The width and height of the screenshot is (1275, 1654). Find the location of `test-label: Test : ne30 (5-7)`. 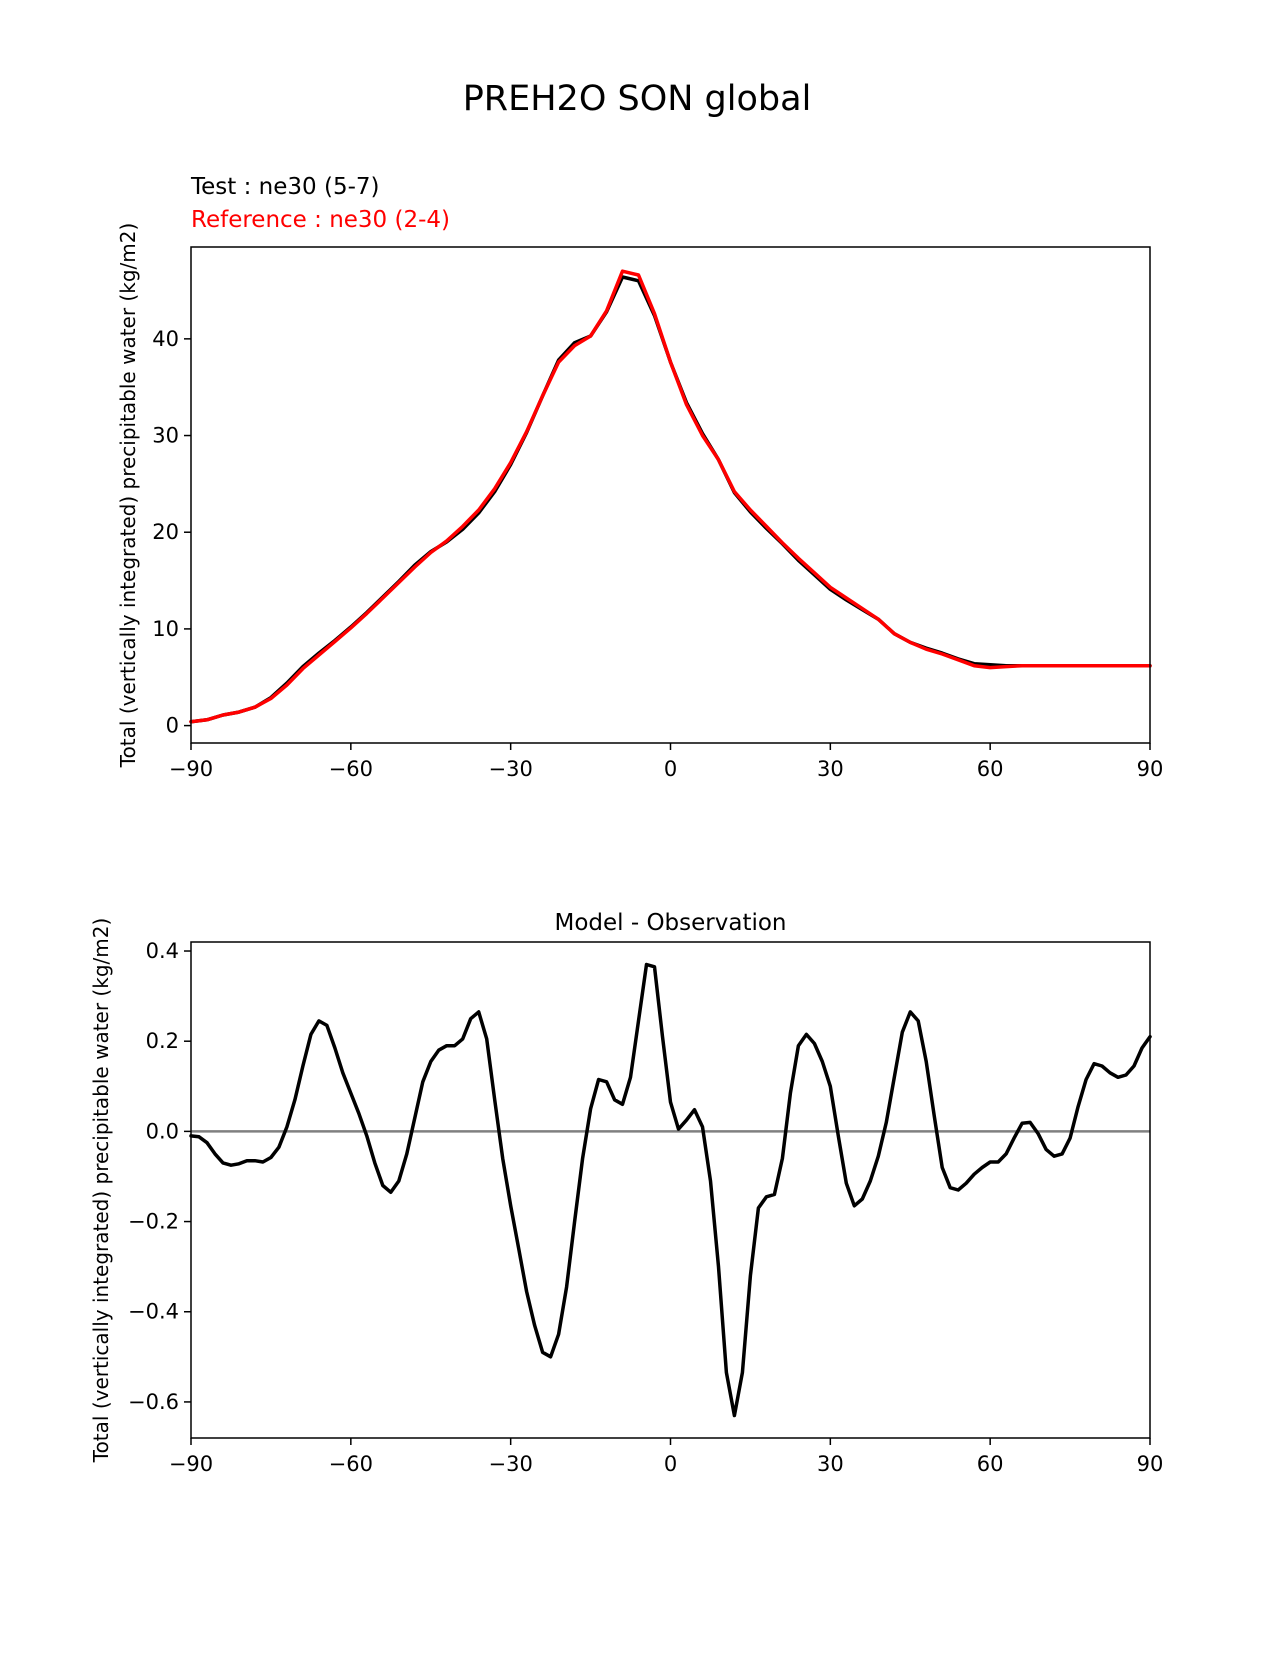

test-label: Test : ne30 (5-7) is located at coordinates (284, 187).